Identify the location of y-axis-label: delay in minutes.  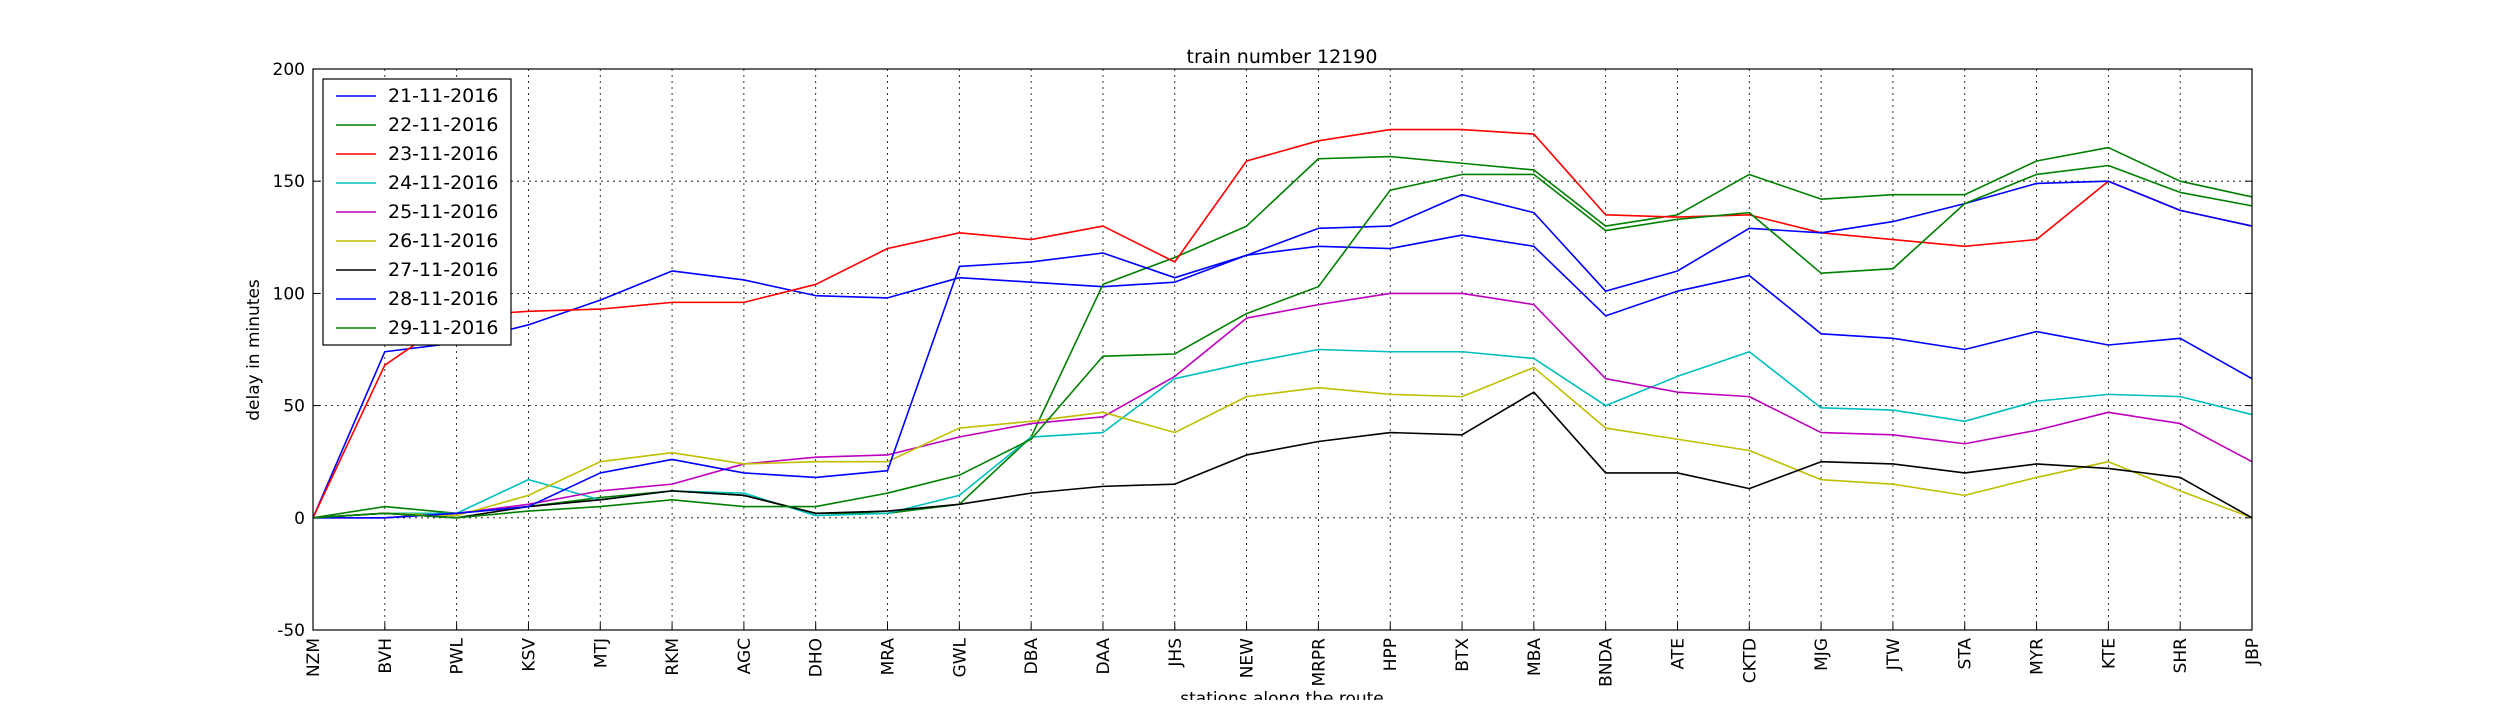
(254, 350).